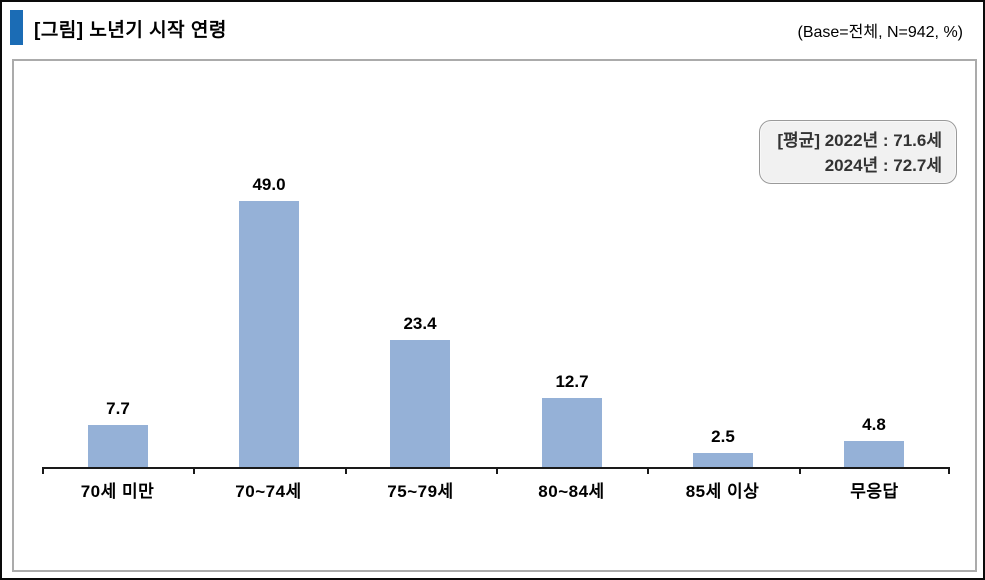  What do you see at coordinates (858, 152) in the screenshot?
I see `average-annotation-box: [평균] 2022년 : 71.6세 2024년 : 72.7세` at bounding box center [858, 152].